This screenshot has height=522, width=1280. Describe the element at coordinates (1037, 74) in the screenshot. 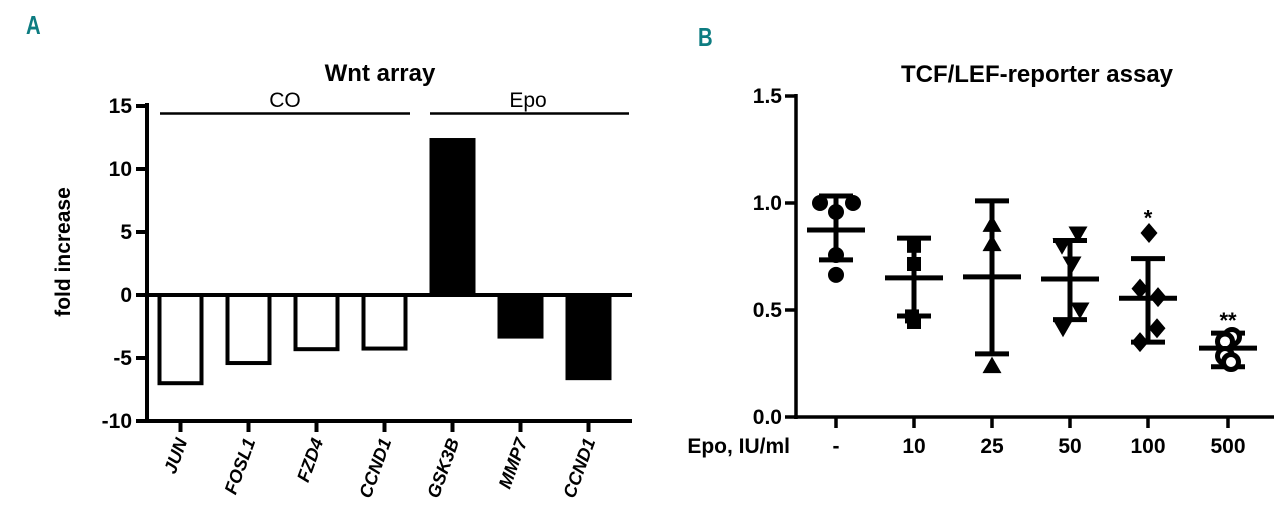

I see `panel-b-title: TCF/LEF-reporter assay` at that location.